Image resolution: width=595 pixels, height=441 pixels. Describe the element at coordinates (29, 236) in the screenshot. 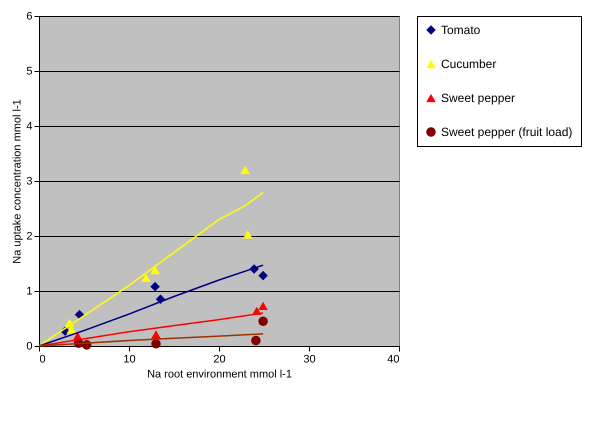

I see `y-tick-label: 2` at that location.